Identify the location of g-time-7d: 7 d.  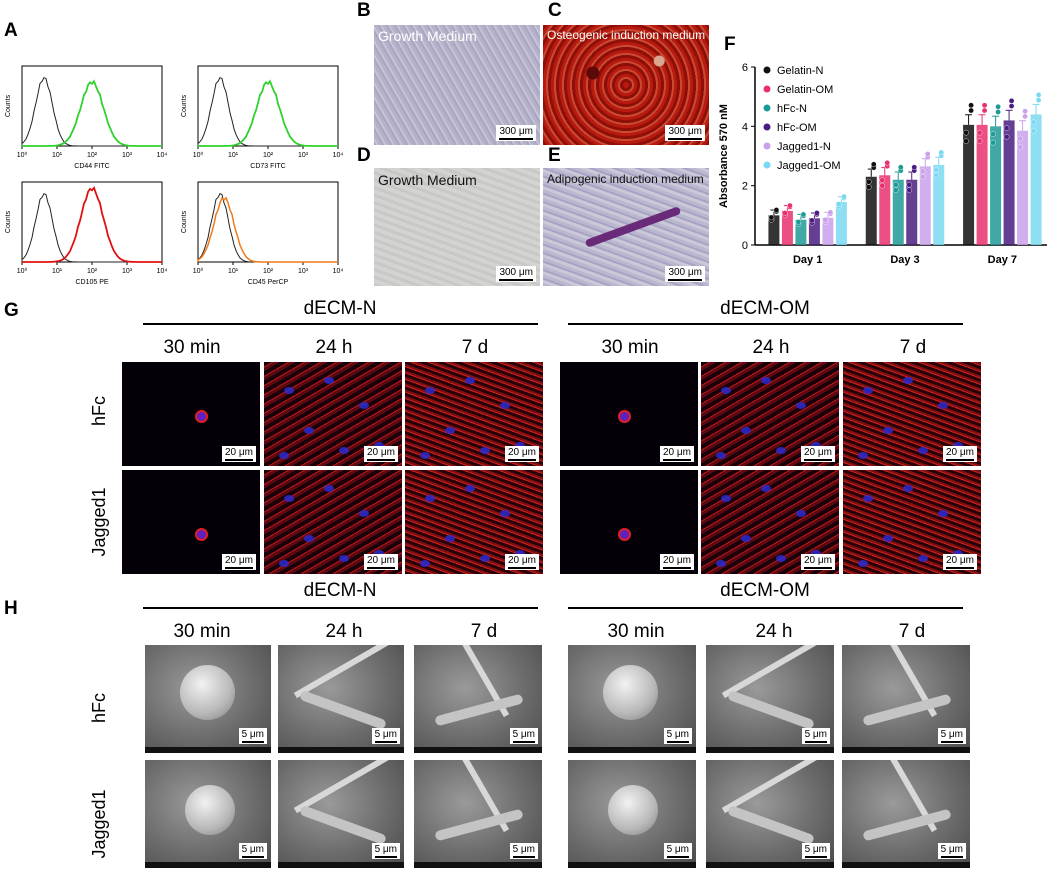
(475, 347).